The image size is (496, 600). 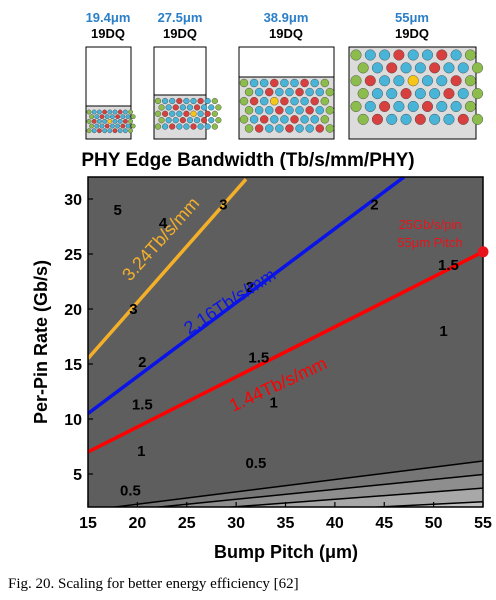 I want to click on contour-label-8: 1.5, so click(x=258, y=357).